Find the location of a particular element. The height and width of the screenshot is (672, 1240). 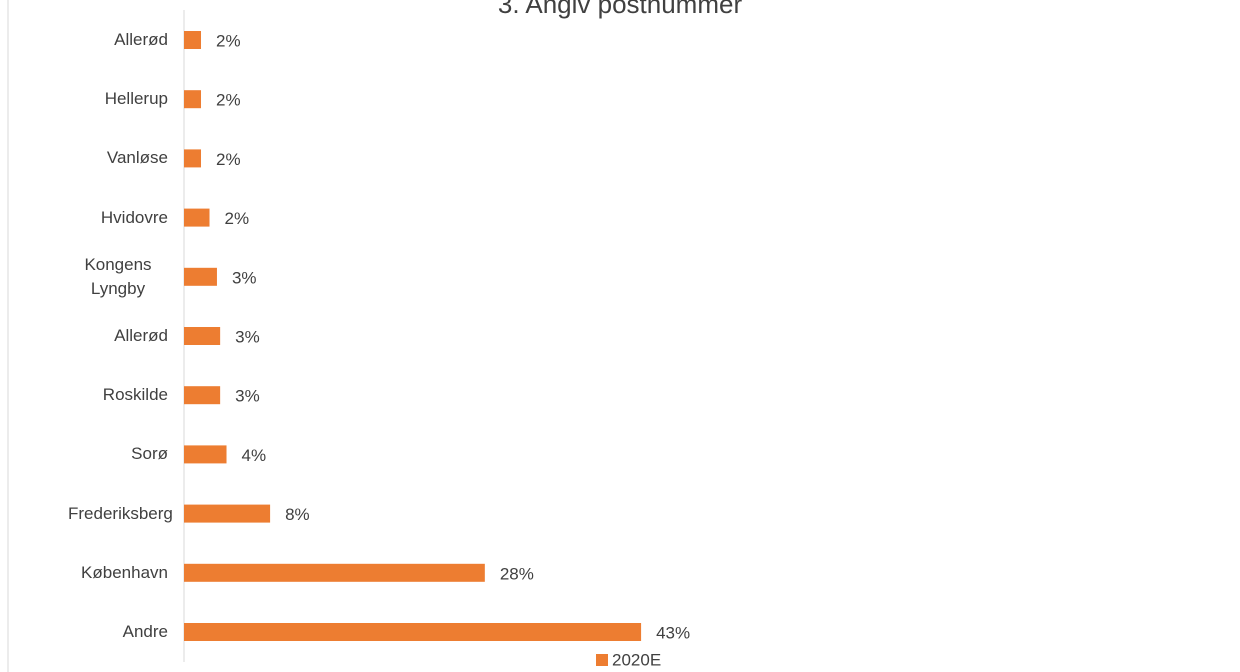

y-tick-label-box: Andre is located at coordinates (145, 632).